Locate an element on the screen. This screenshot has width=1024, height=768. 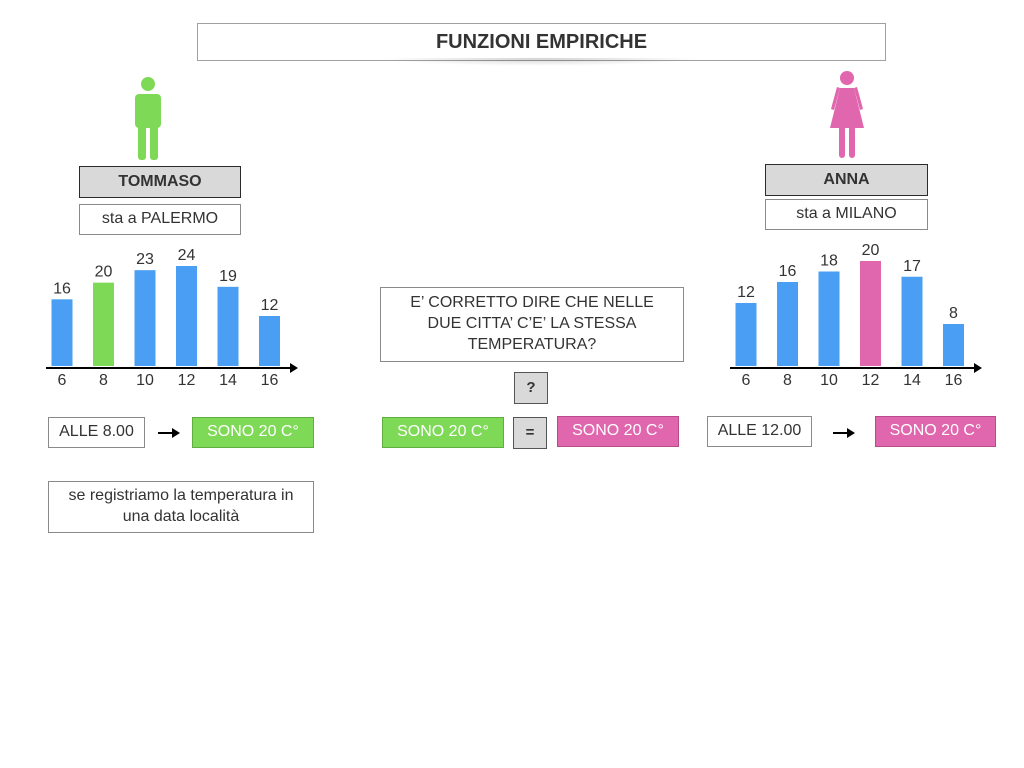
equals-box: = is located at coordinates (530, 433).